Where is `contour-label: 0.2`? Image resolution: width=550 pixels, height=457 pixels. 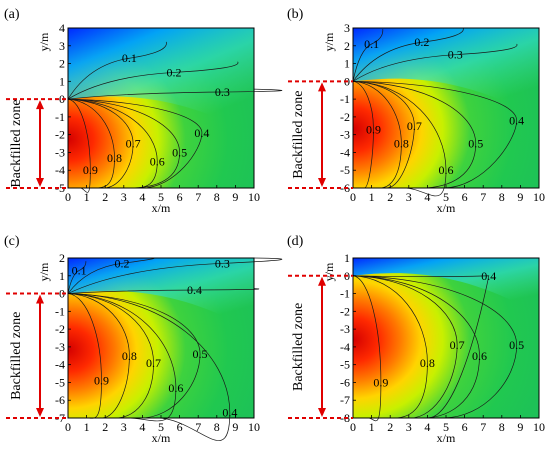 contour-label: 0.2 is located at coordinates (121, 263).